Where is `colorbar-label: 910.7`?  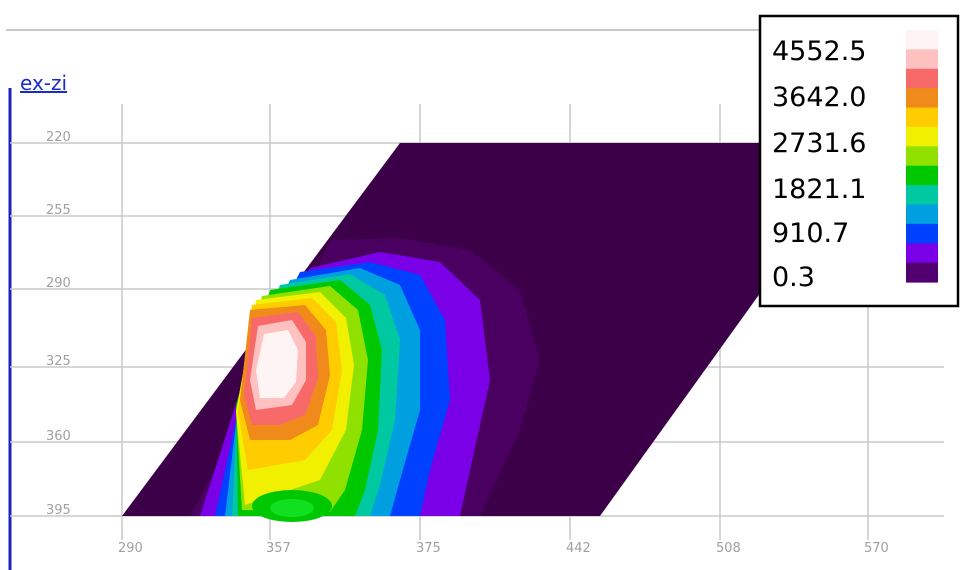 colorbar-label: 910.7 is located at coordinates (810, 233).